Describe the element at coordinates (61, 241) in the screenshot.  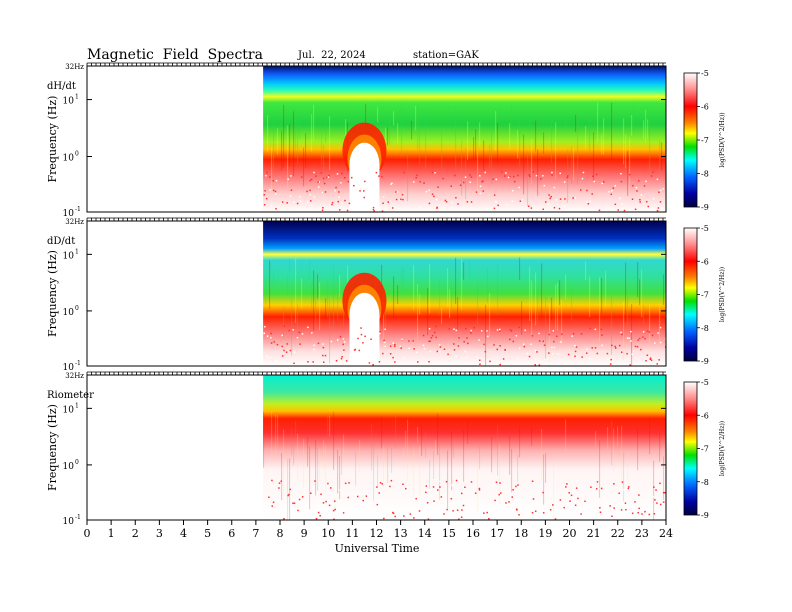
I see `panel-name: dD/dt` at that location.